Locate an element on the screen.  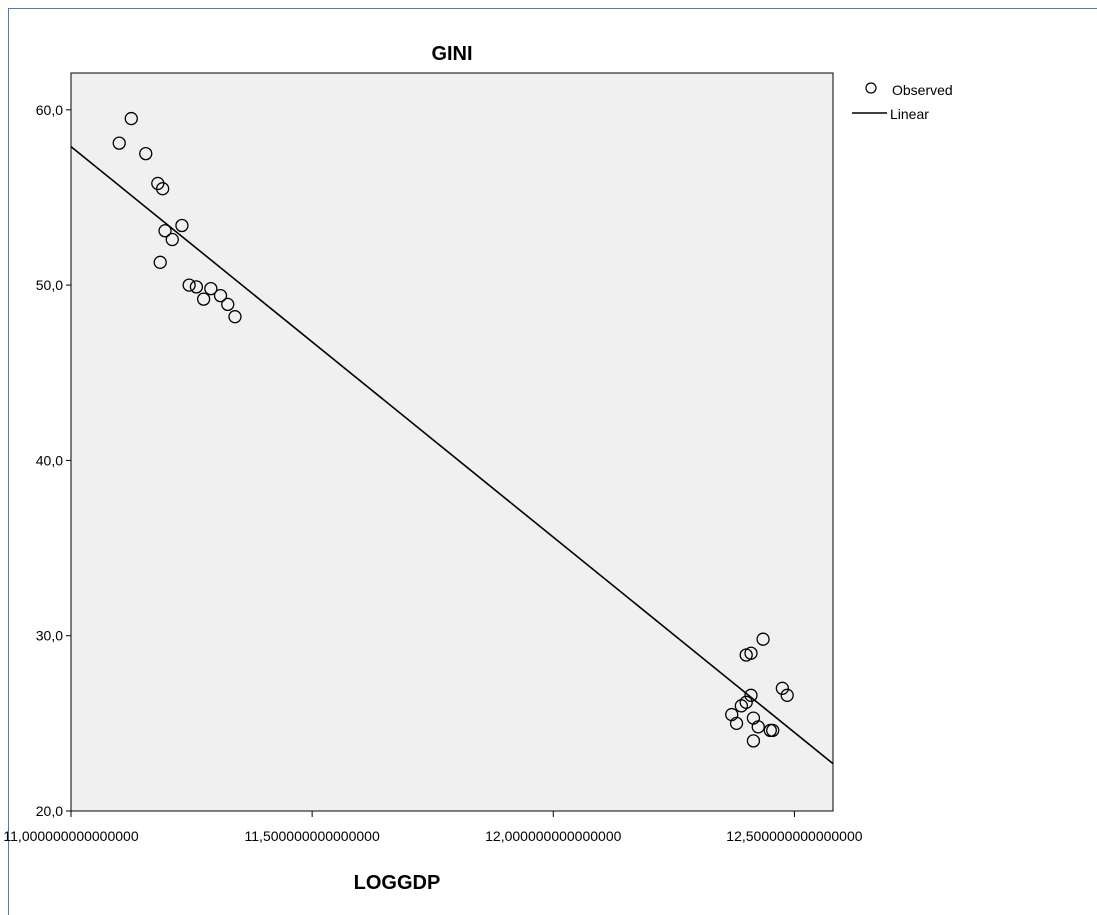
y-tick-label: 30,0 is located at coordinates (49, 636).